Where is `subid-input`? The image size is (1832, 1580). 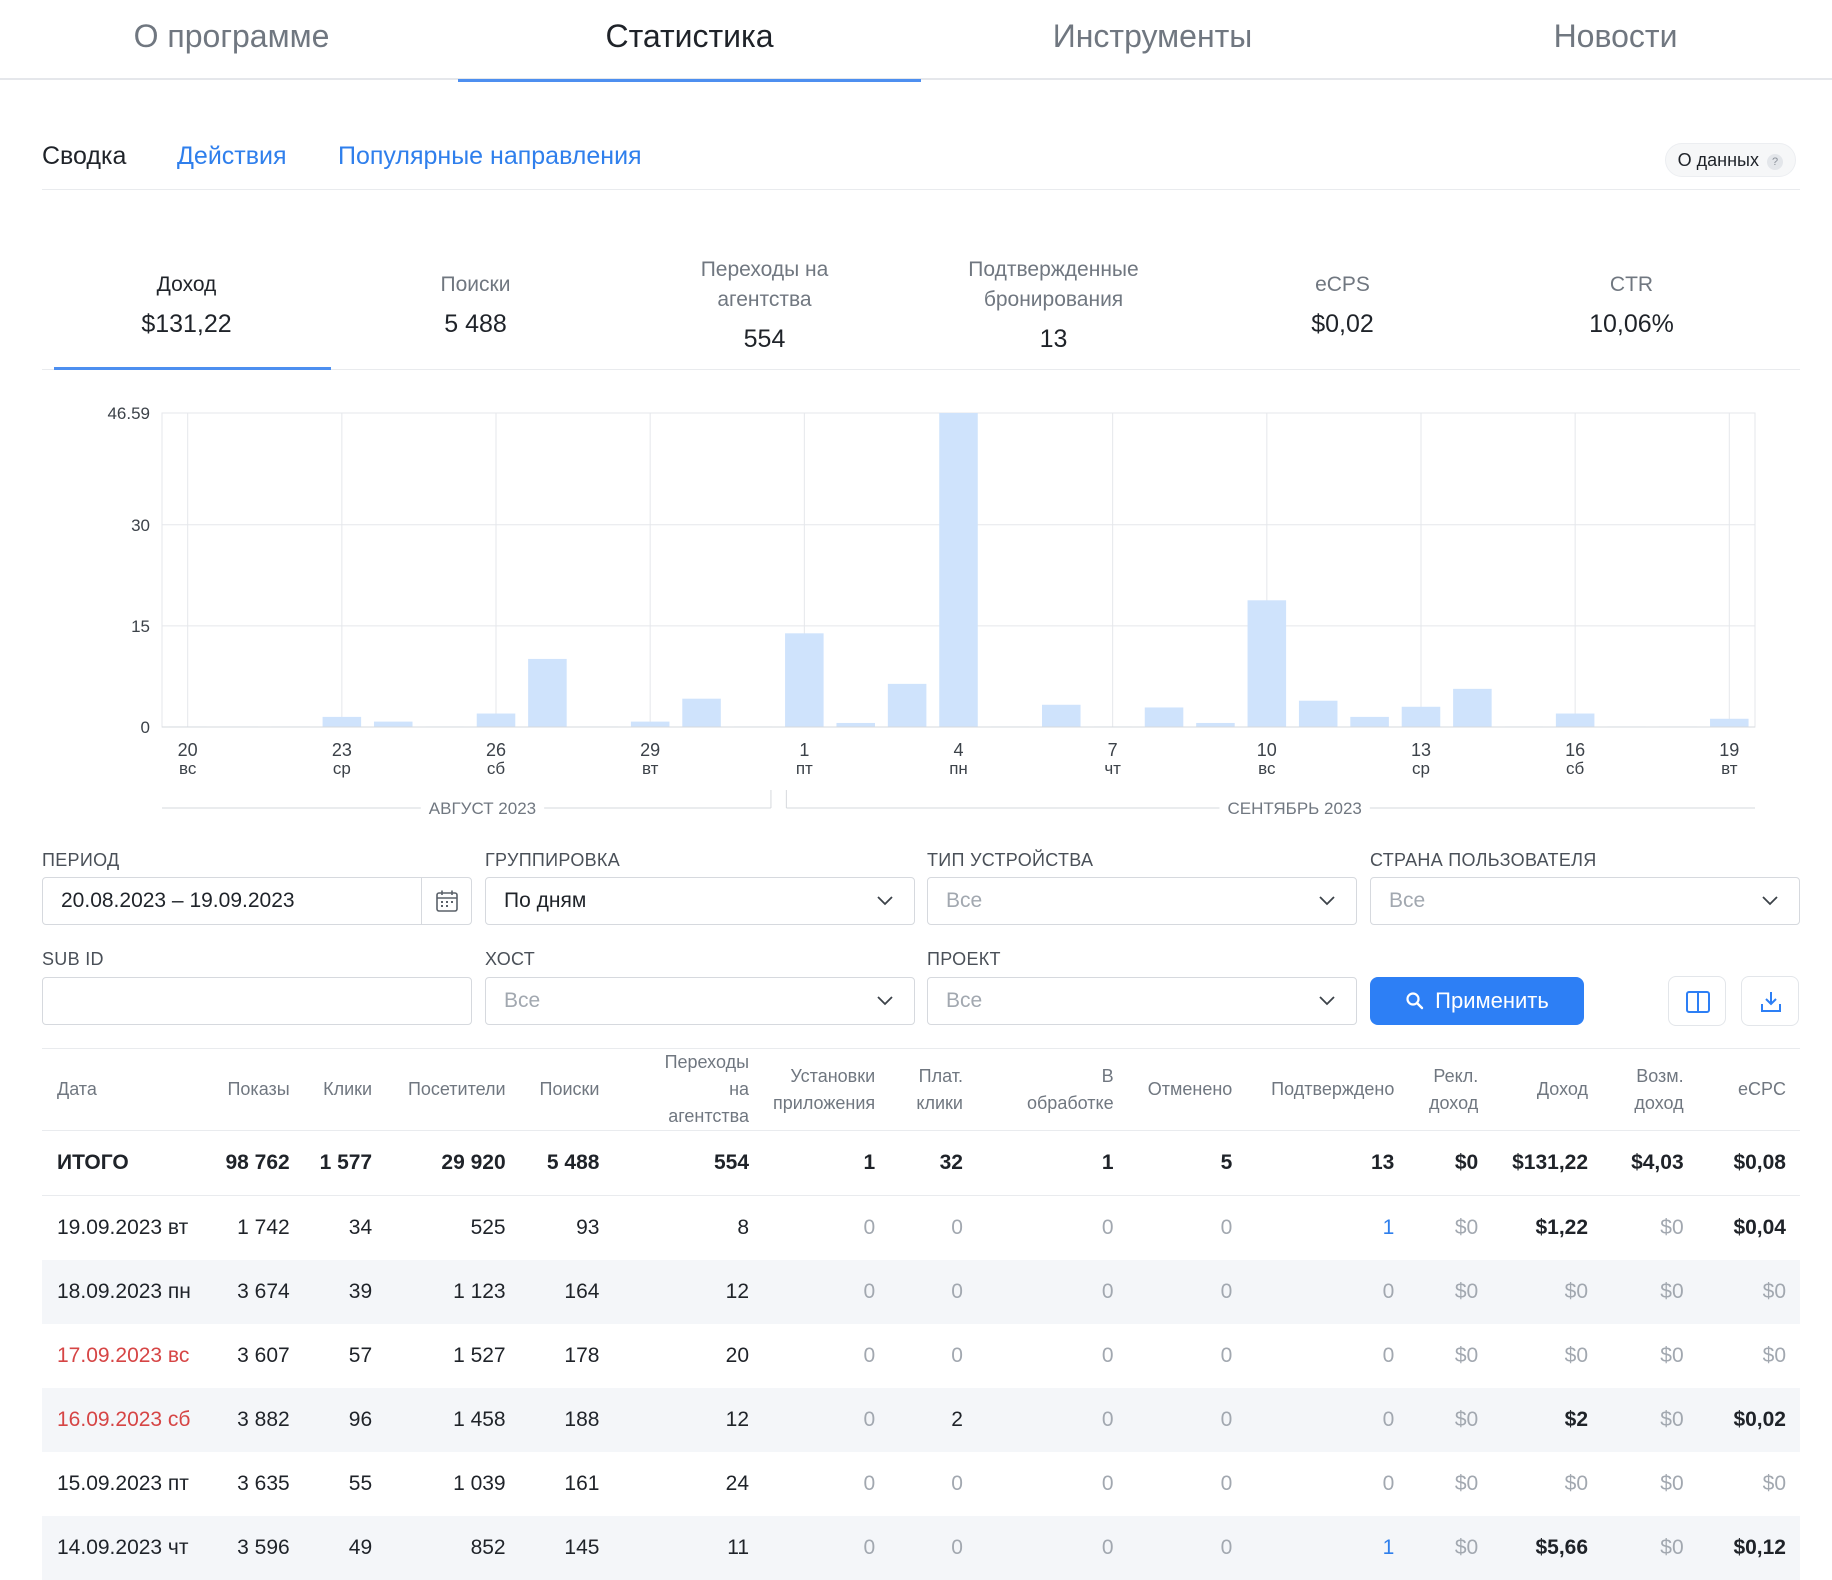
subid-input is located at coordinates (257, 1001).